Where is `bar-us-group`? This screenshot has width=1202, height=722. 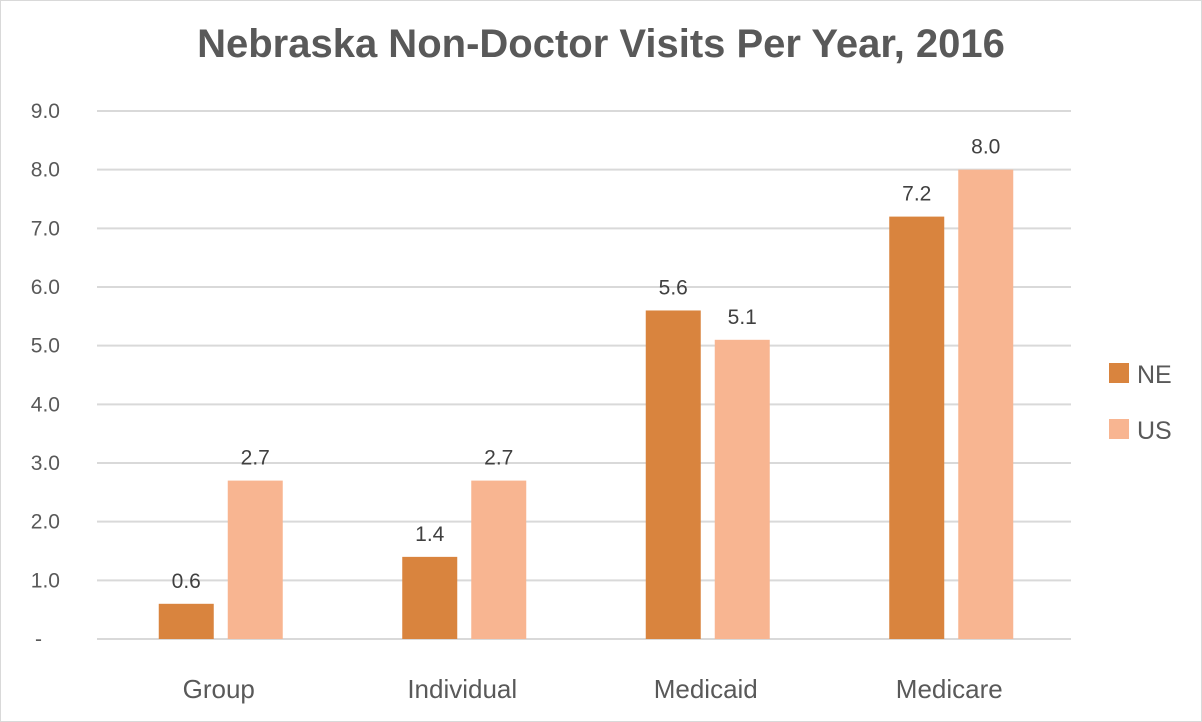 bar-us-group is located at coordinates (255, 559).